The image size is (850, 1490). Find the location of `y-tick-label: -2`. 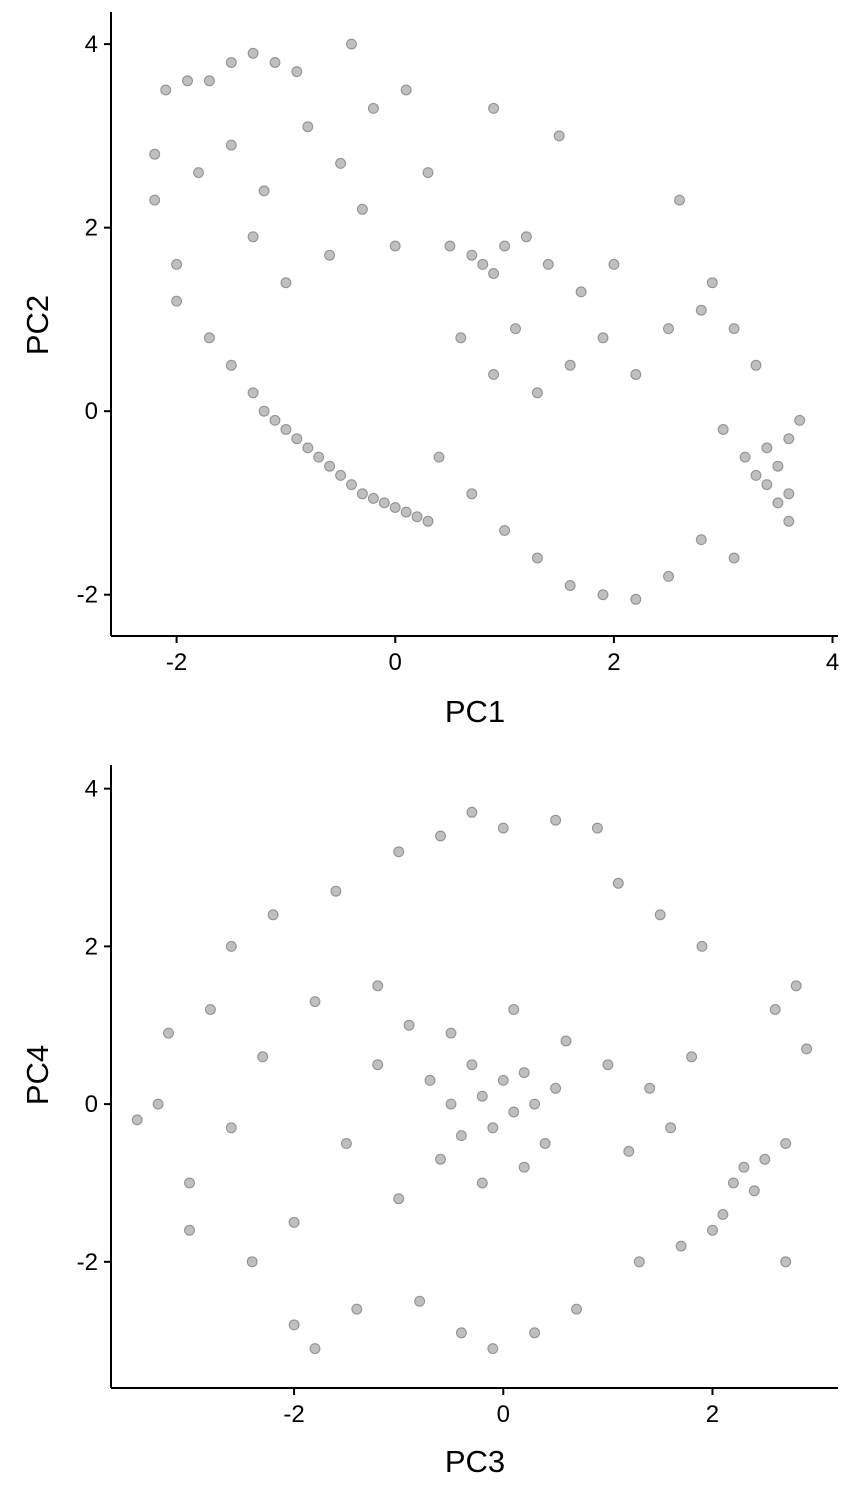

y-tick-label: -2 is located at coordinates (87, 595).